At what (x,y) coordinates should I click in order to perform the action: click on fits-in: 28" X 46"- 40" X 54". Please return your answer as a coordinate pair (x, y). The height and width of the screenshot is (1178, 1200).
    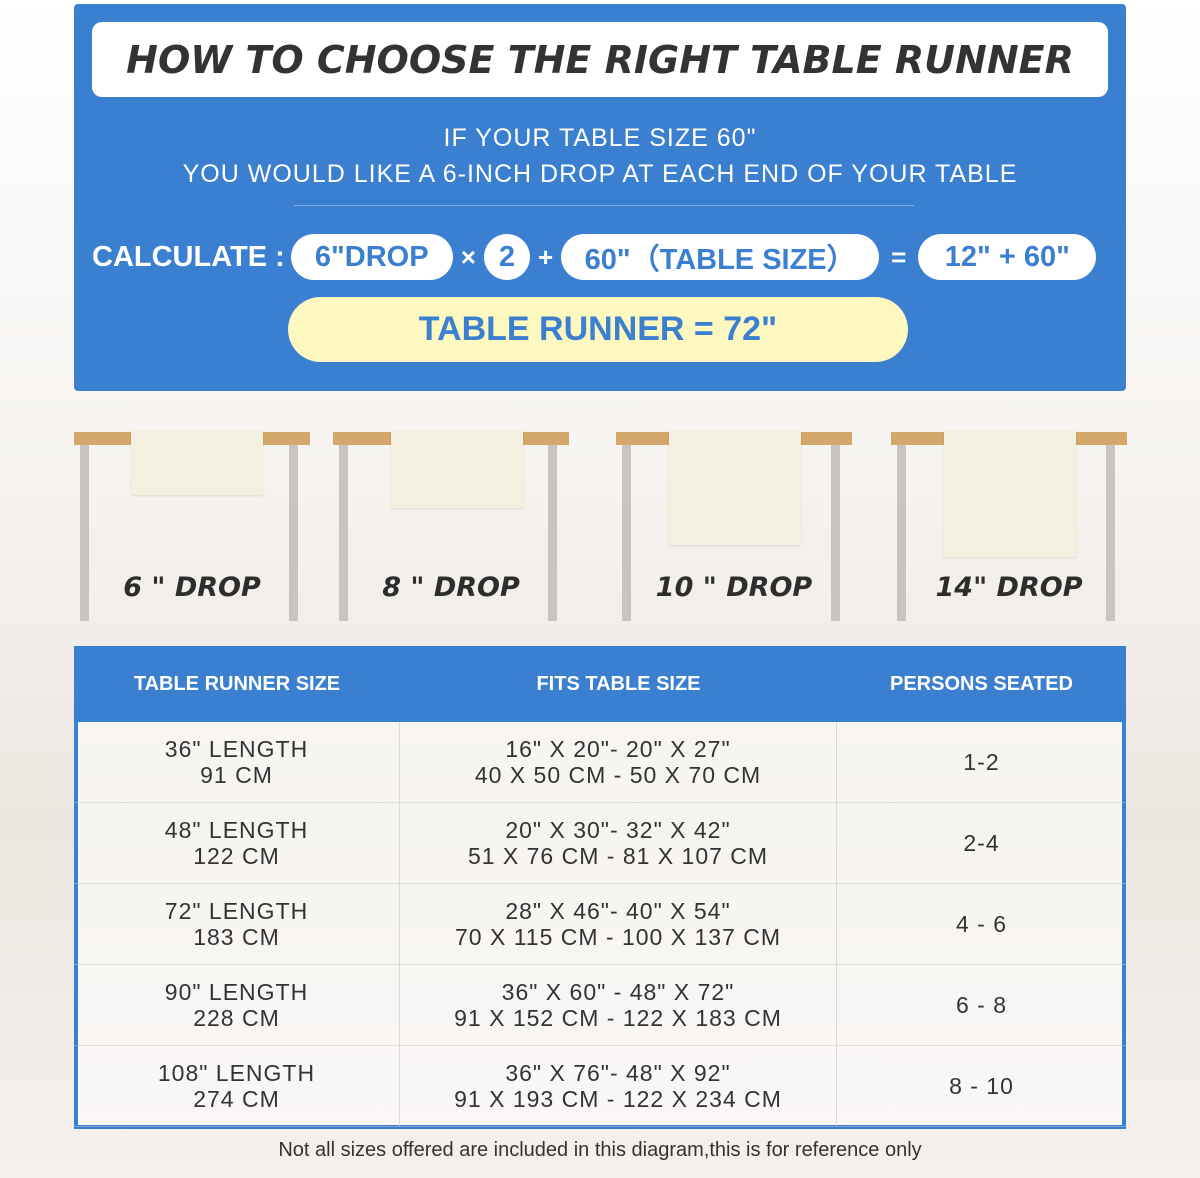
    Looking at the image, I should click on (618, 911).